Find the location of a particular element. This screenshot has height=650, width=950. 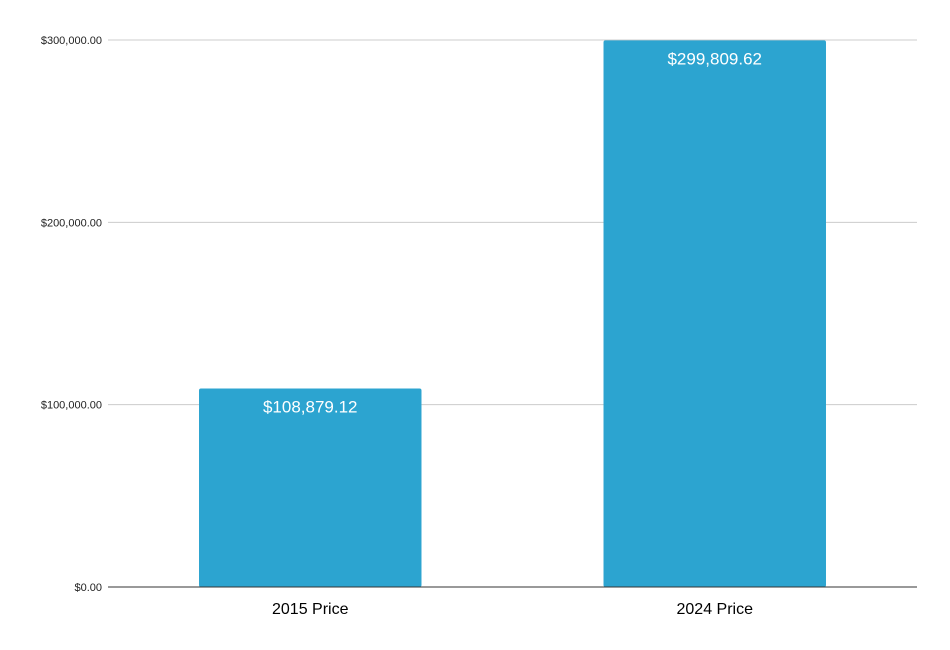

bar-data-label: $108,879.12 is located at coordinates (310, 406).